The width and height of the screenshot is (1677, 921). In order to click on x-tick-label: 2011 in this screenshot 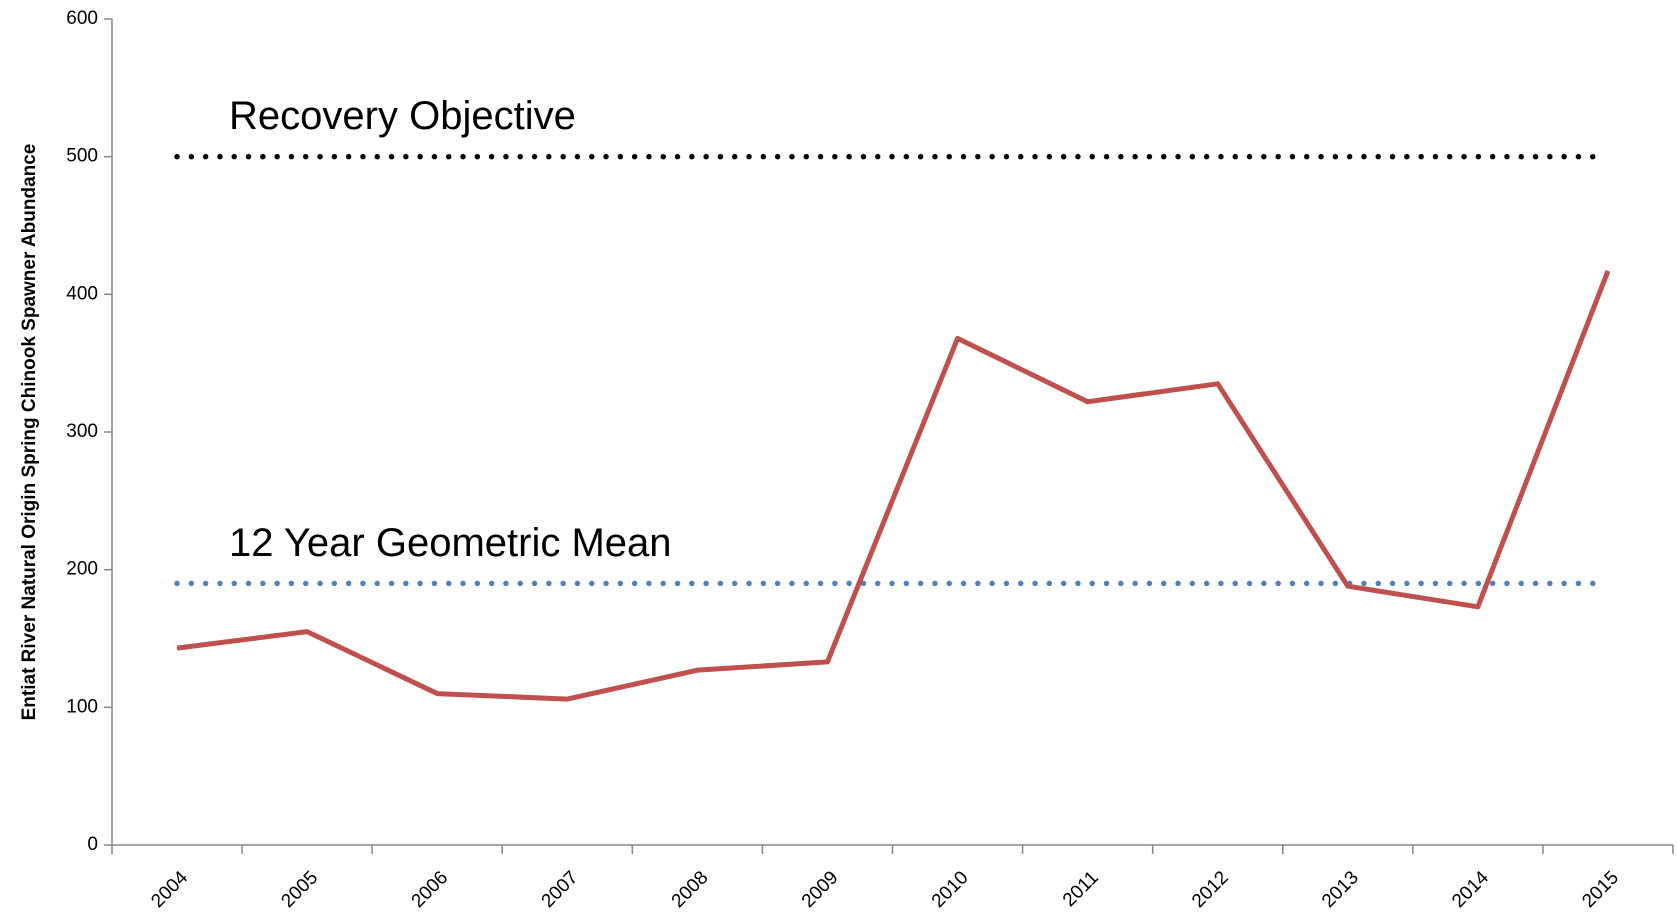, I will do `click(1081, 889)`.